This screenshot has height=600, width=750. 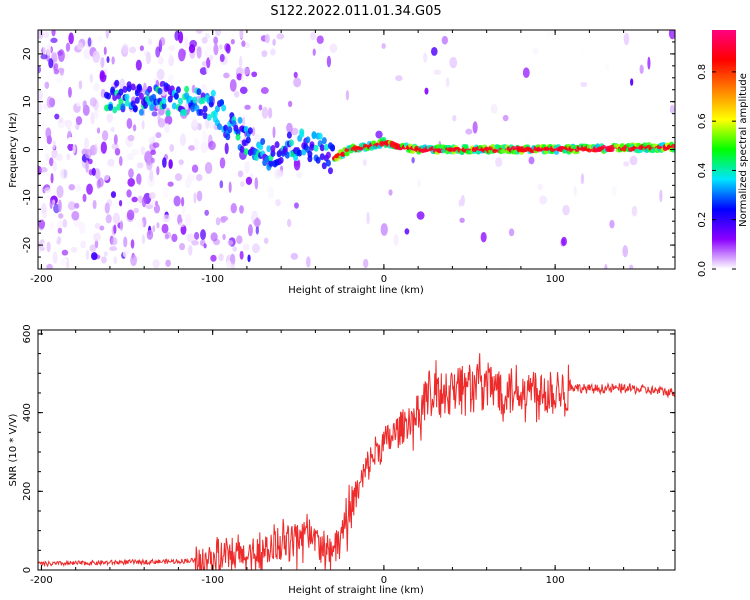 What do you see at coordinates (555, 279) in the screenshot?
I see `spectrogram-x-tick-label: 100` at bounding box center [555, 279].